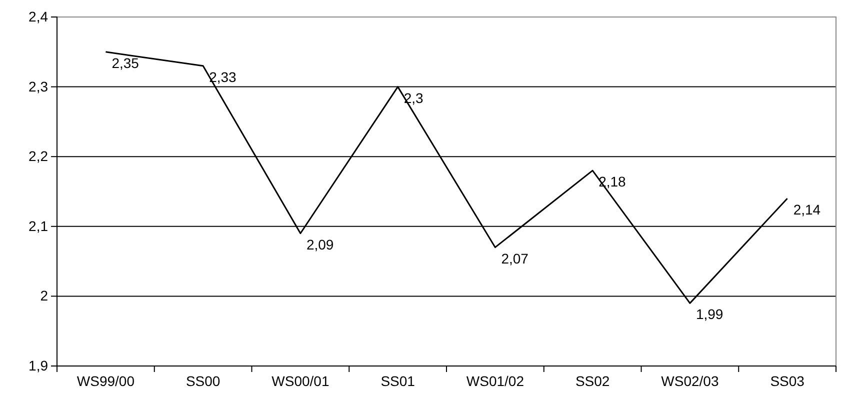 Image resolution: width=866 pixels, height=413 pixels. Describe the element at coordinates (301, 380) in the screenshot. I see `x-tick-label: WS00/01` at that location.